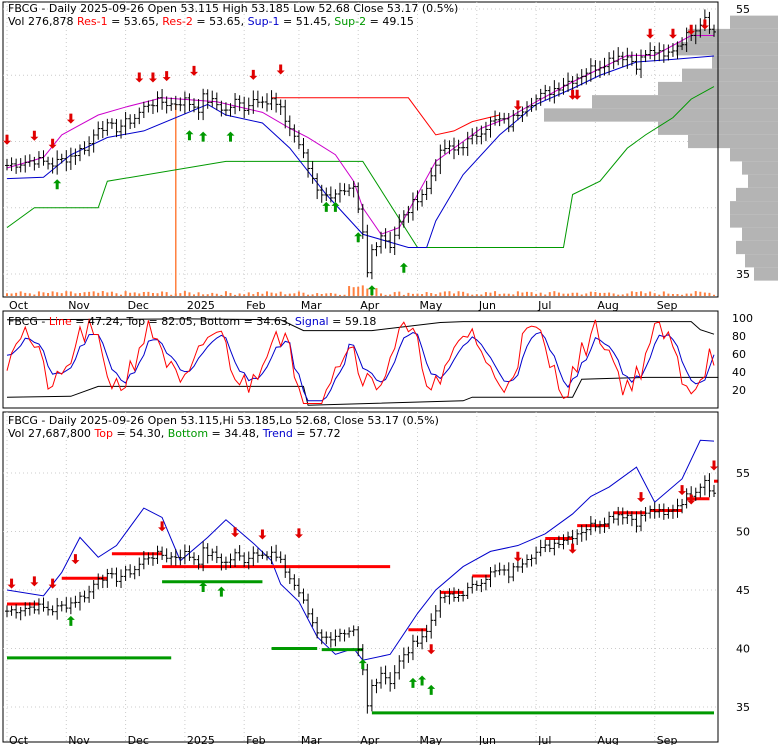  What do you see at coordinates (544, 305) in the screenshot?
I see `price-x-tick-label: Jul` at bounding box center [544, 305].